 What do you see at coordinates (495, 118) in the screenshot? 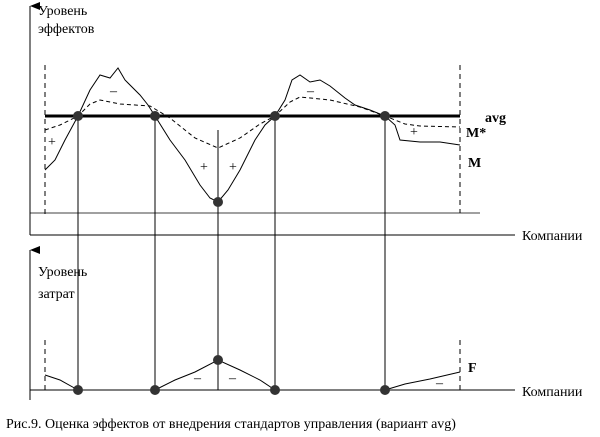
I see `curve-label: avg` at bounding box center [495, 118].